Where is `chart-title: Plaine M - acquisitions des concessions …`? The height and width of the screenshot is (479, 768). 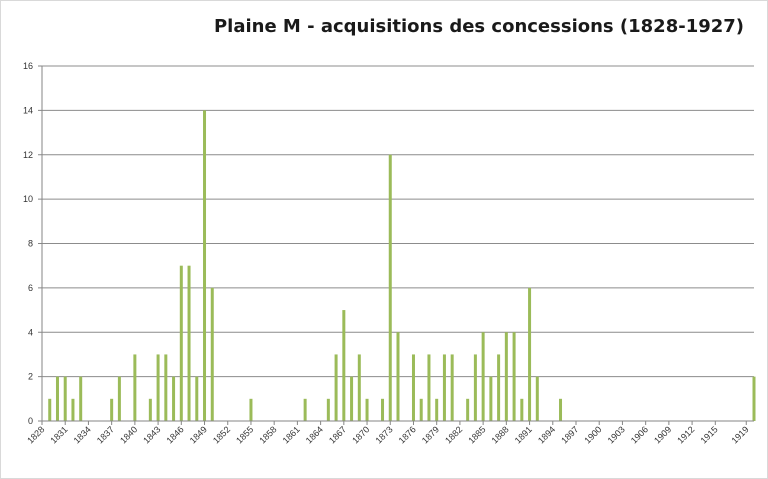 chart-title: Plaine M - acquisitions des concessions … is located at coordinates (479, 26).